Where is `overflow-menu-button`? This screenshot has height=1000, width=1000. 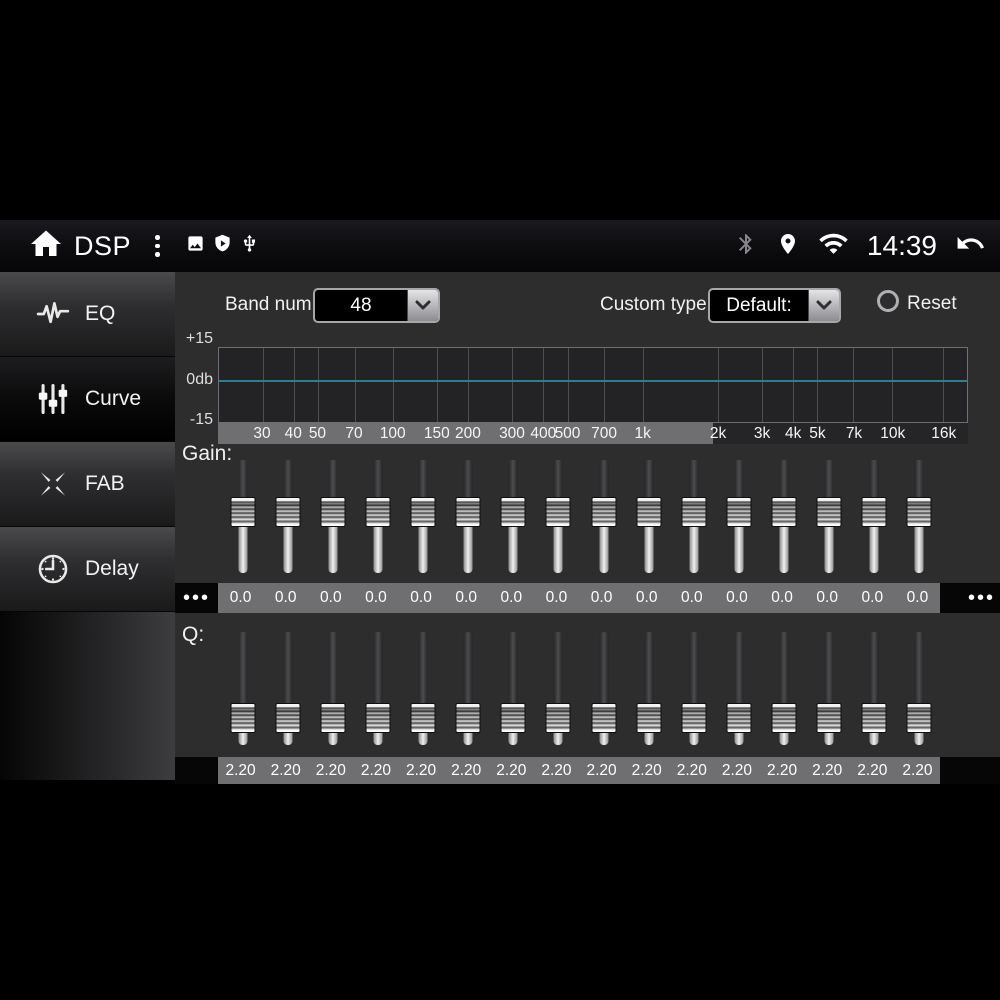
overflow-menu-button is located at coordinates (157, 246).